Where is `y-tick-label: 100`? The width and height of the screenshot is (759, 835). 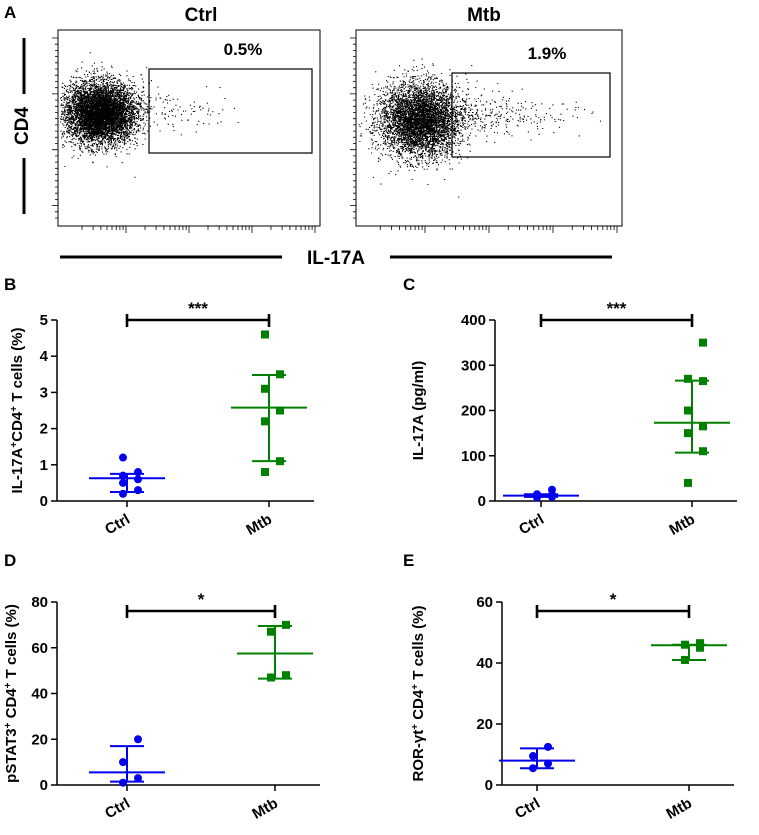 y-tick-label: 100 is located at coordinates (473, 456).